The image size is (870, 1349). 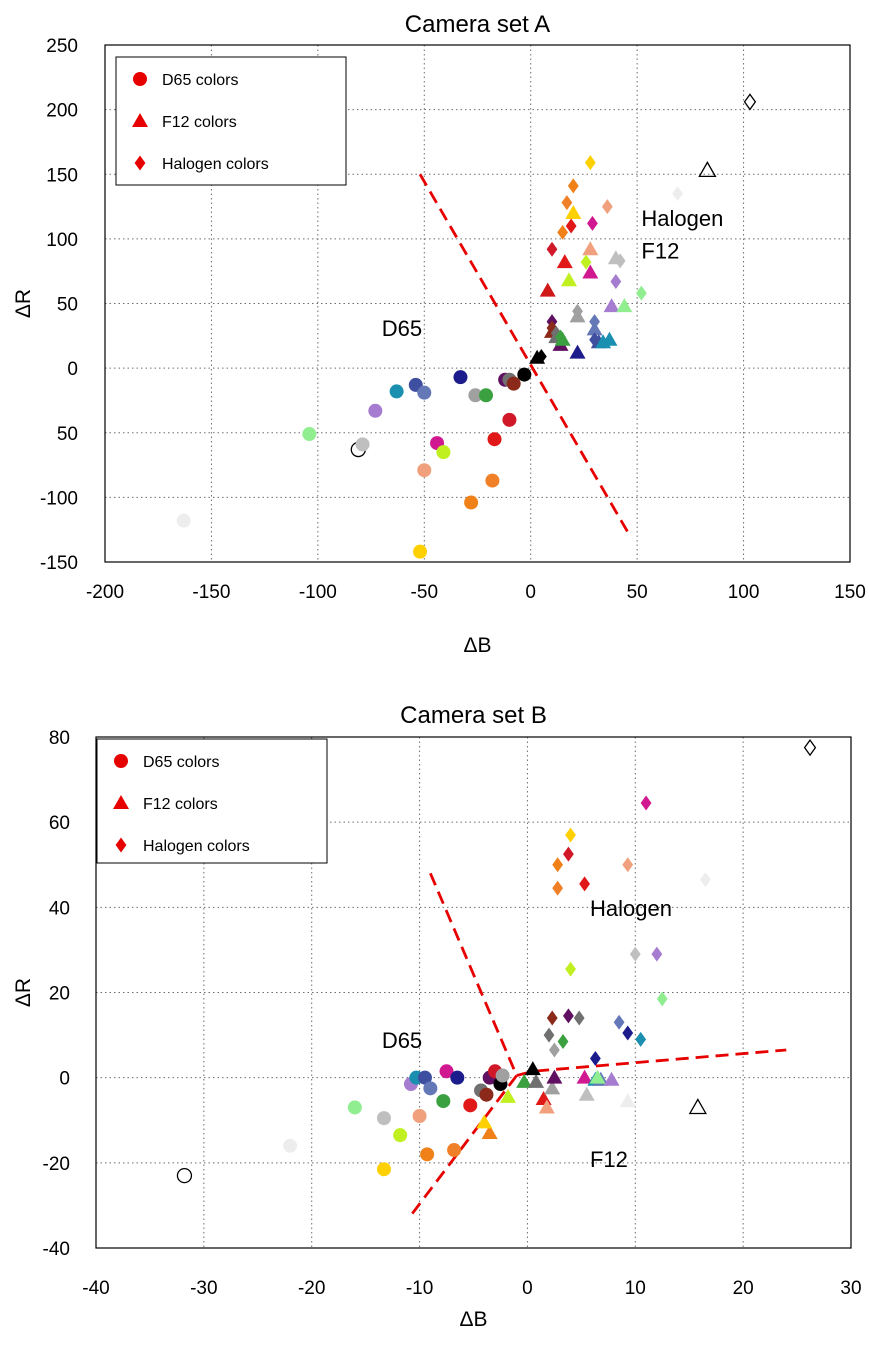 What do you see at coordinates (311, 1288) in the screenshot?
I see `x-tick-label: -20` at bounding box center [311, 1288].